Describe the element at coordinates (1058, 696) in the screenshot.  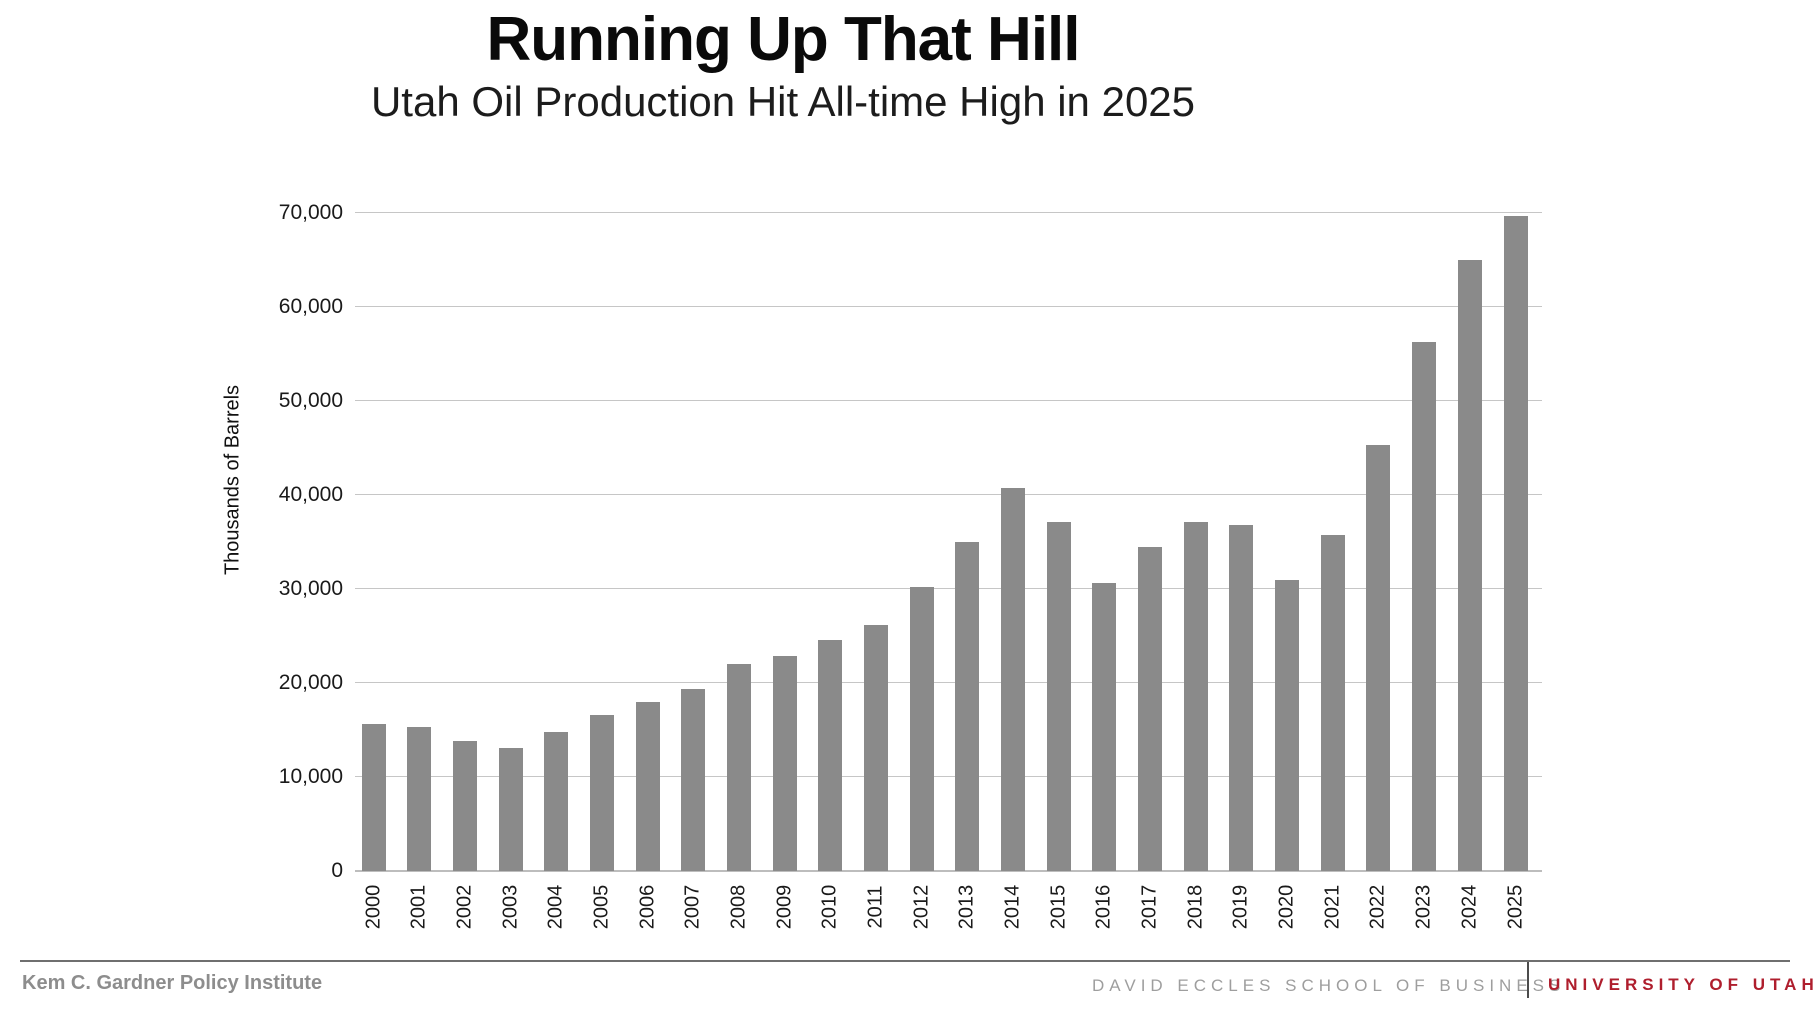
I see `bar-2015` at that location.